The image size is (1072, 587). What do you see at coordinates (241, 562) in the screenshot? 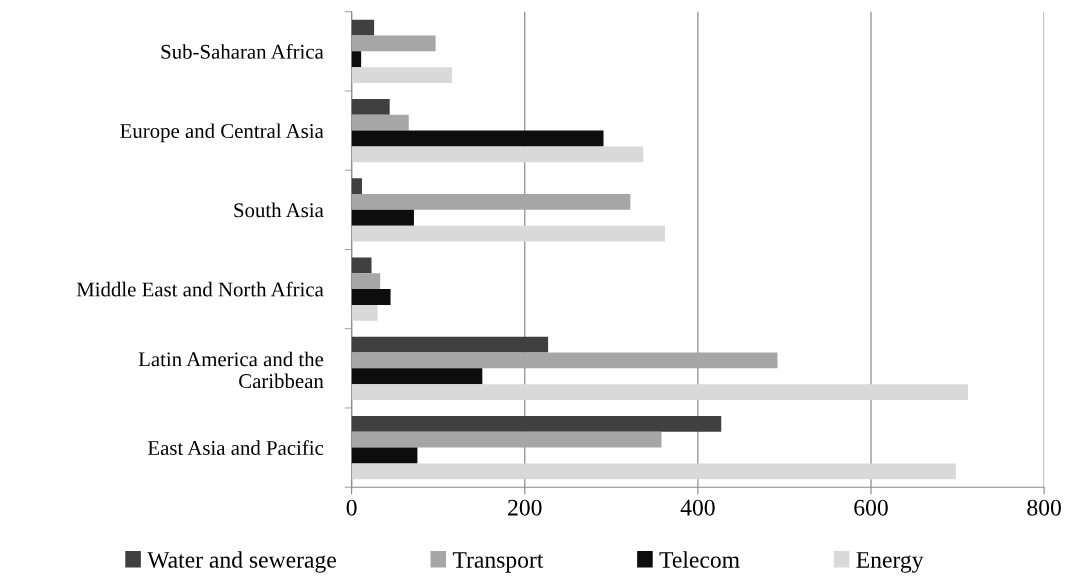
I see `legend-label: Water and sewerage` at bounding box center [241, 562].